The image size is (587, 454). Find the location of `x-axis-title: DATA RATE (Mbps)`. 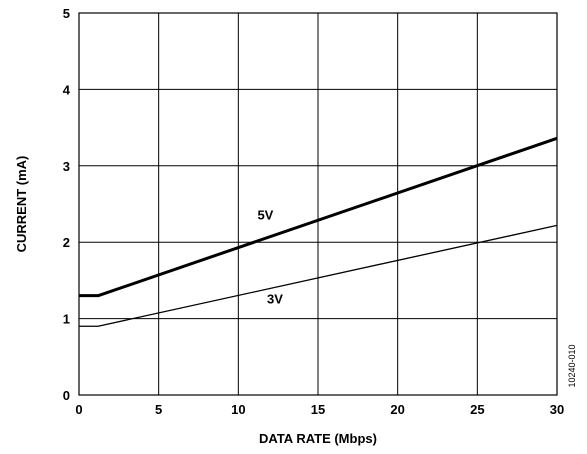

x-axis-title: DATA RATE (Mbps) is located at coordinates (318, 438).